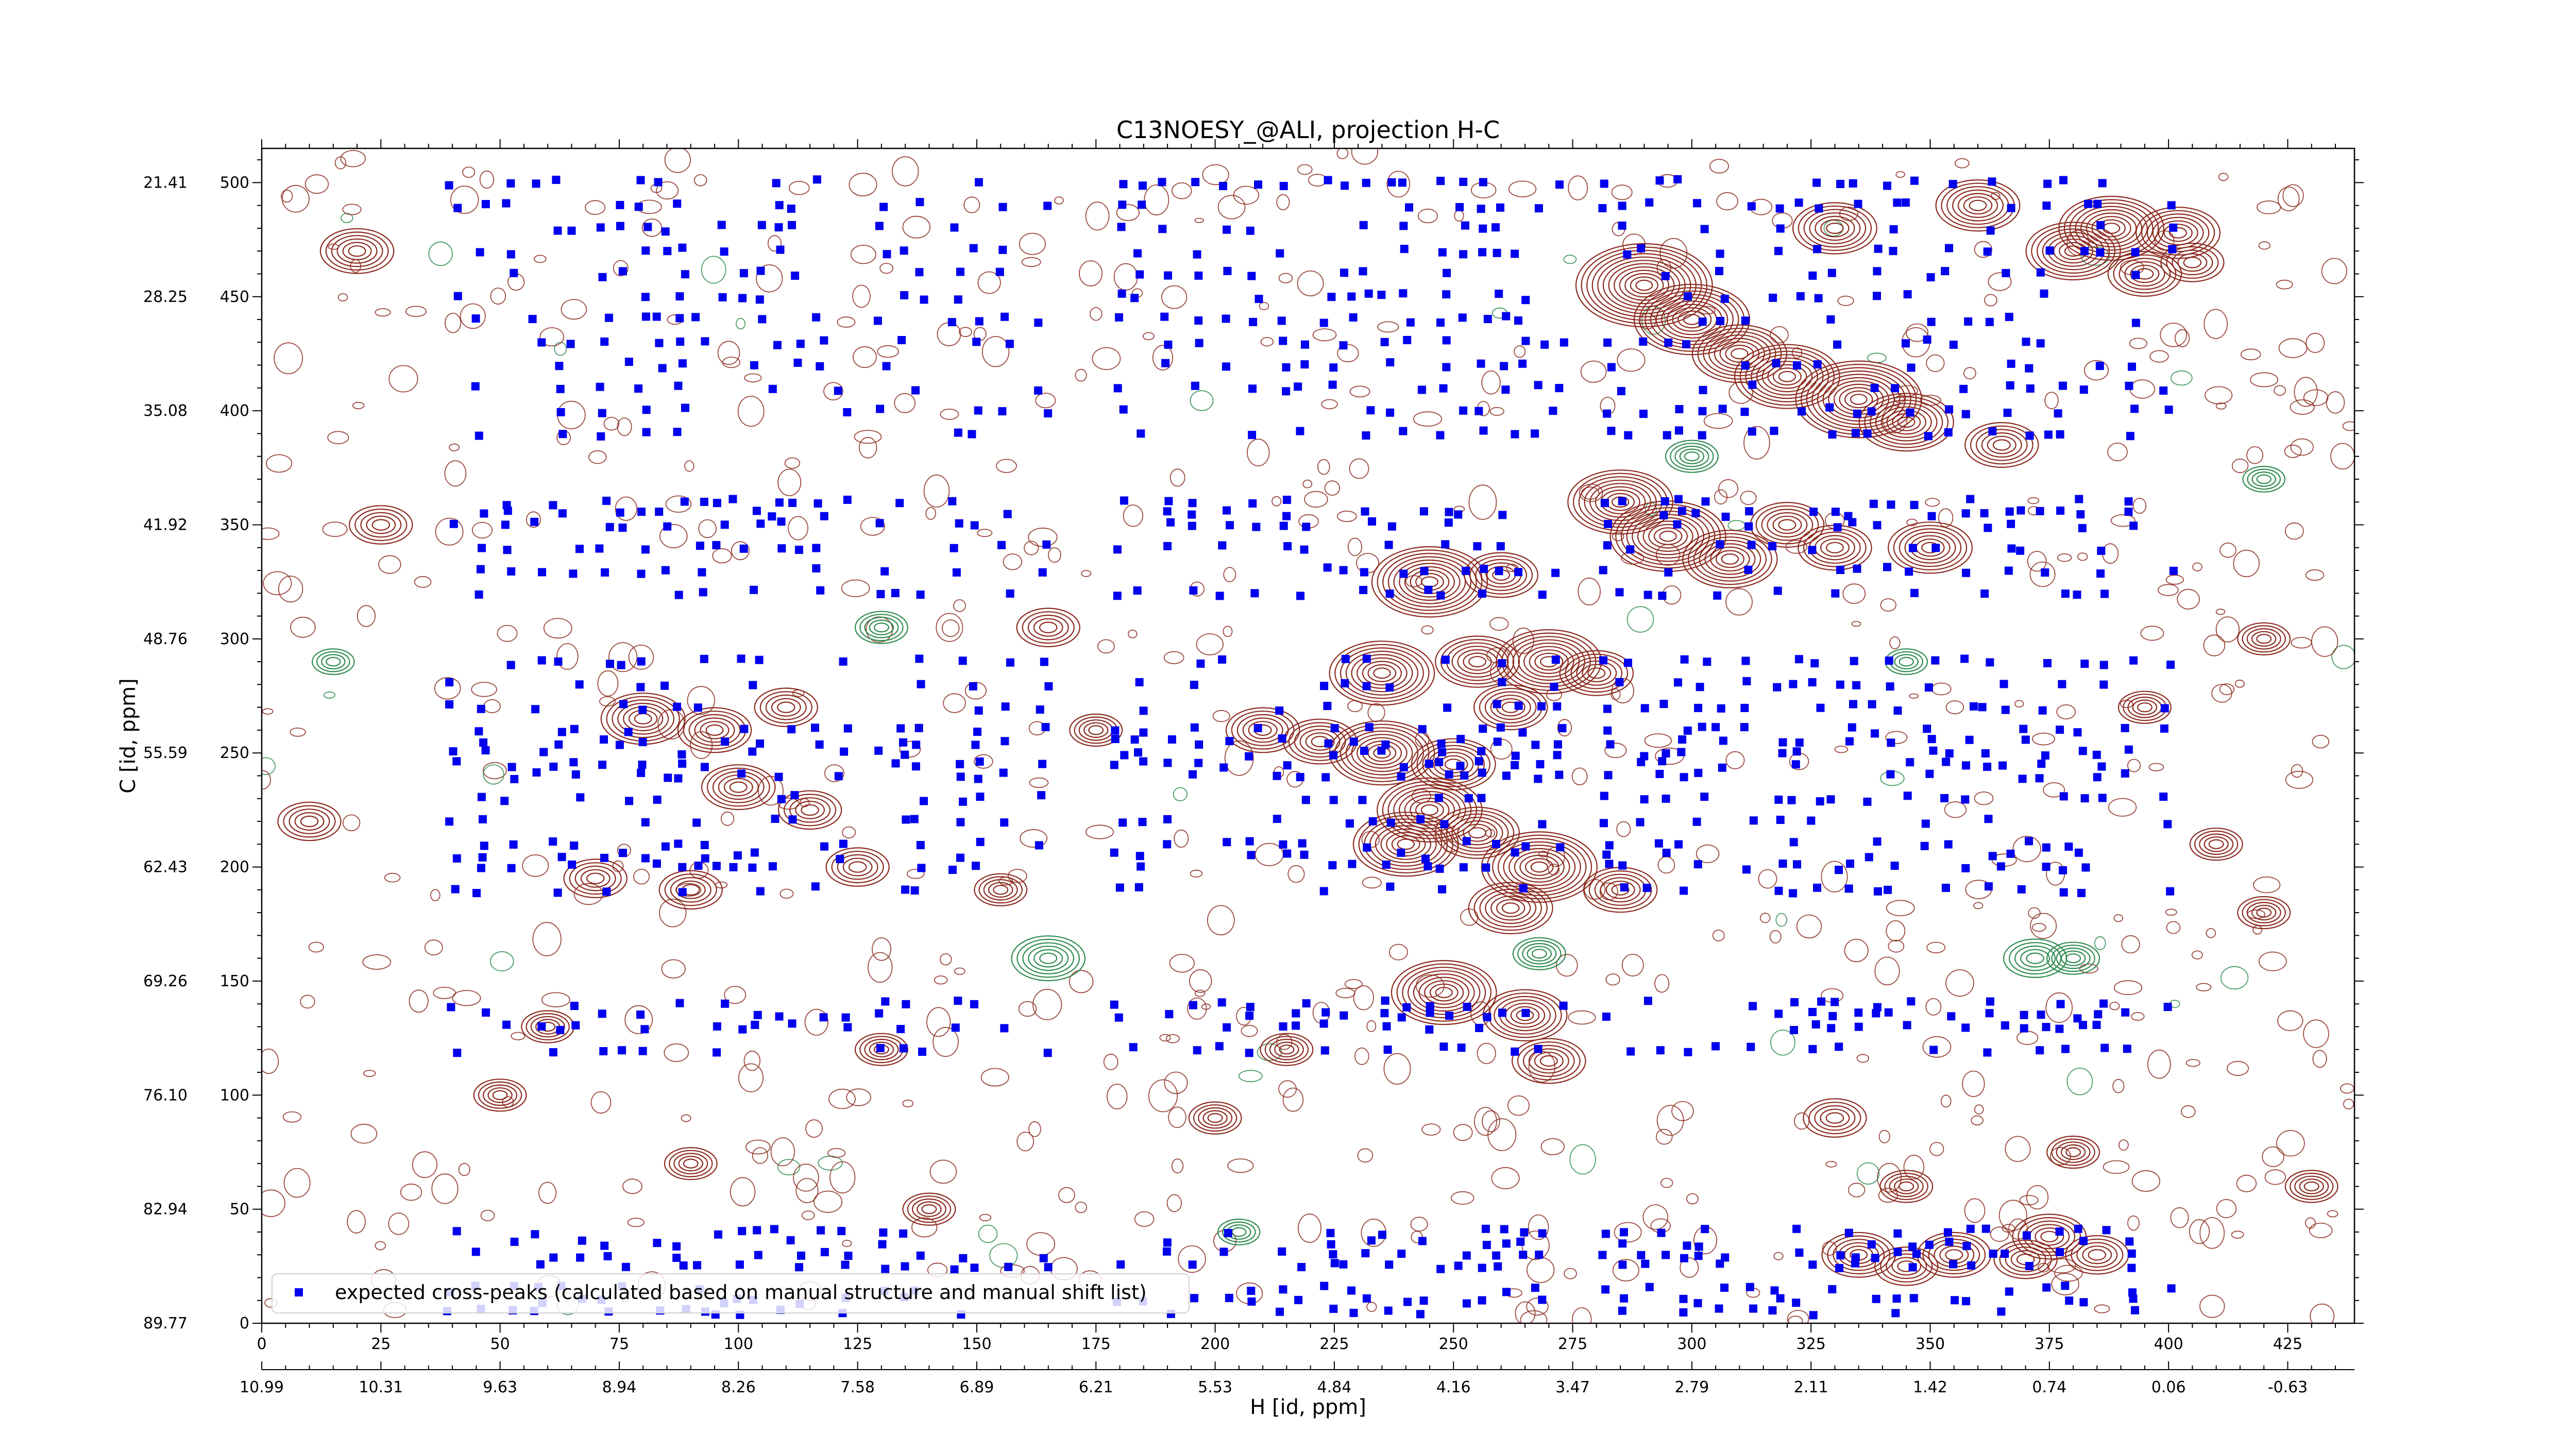 This screenshot has height=1449, width=2576. Describe the element at coordinates (1215, 1387) in the screenshot. I see `x-tick-ppm-label: 5.53` at that location.